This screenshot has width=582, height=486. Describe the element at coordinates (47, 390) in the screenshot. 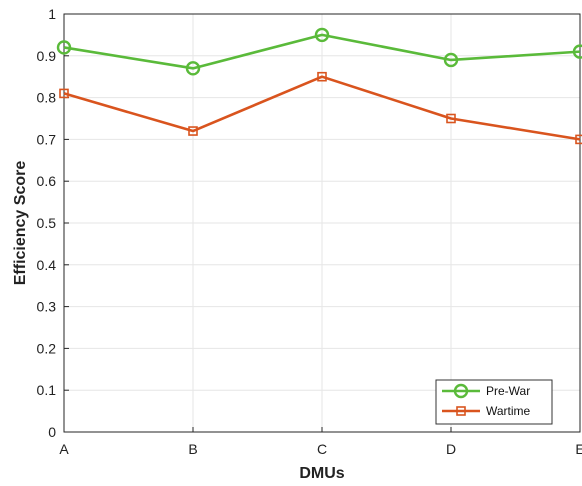

I see `y-tick-label: 0.1` at that location.